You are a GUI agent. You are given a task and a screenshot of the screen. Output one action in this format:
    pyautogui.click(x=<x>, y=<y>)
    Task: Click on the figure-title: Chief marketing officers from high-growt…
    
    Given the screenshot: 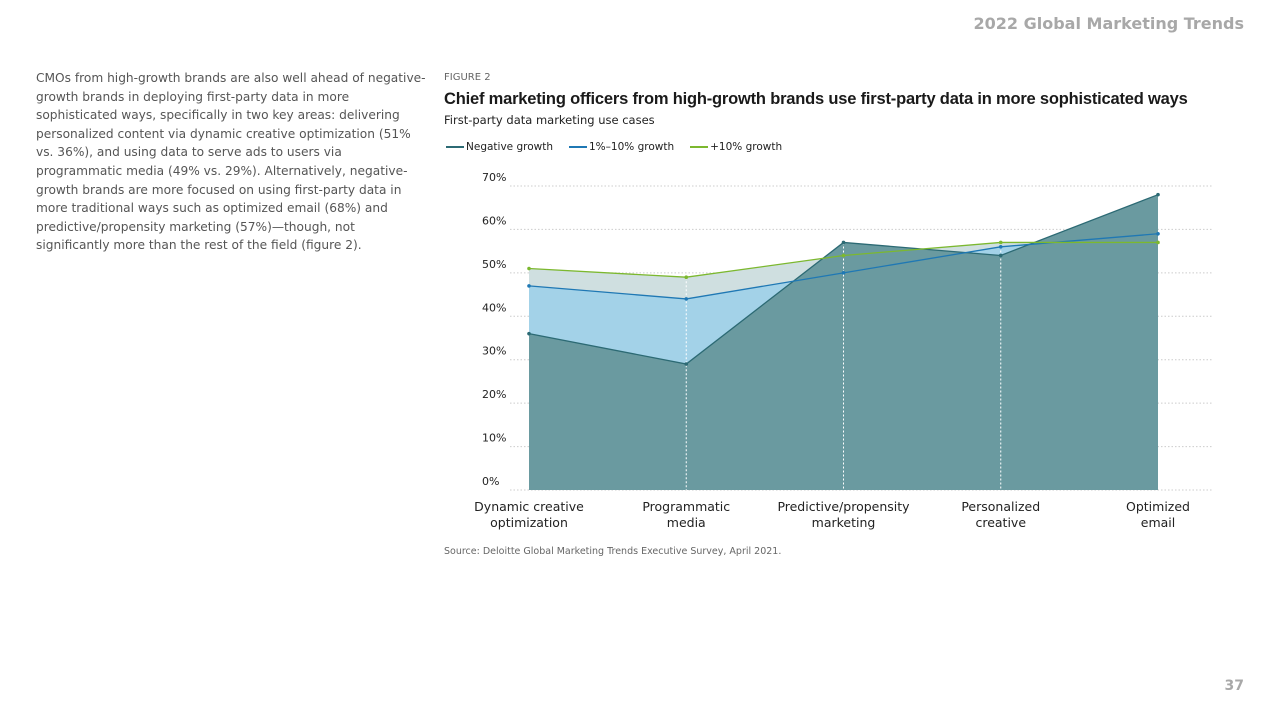 What is the action you would take?
    pyautogui.click(x=816, y=99)
    